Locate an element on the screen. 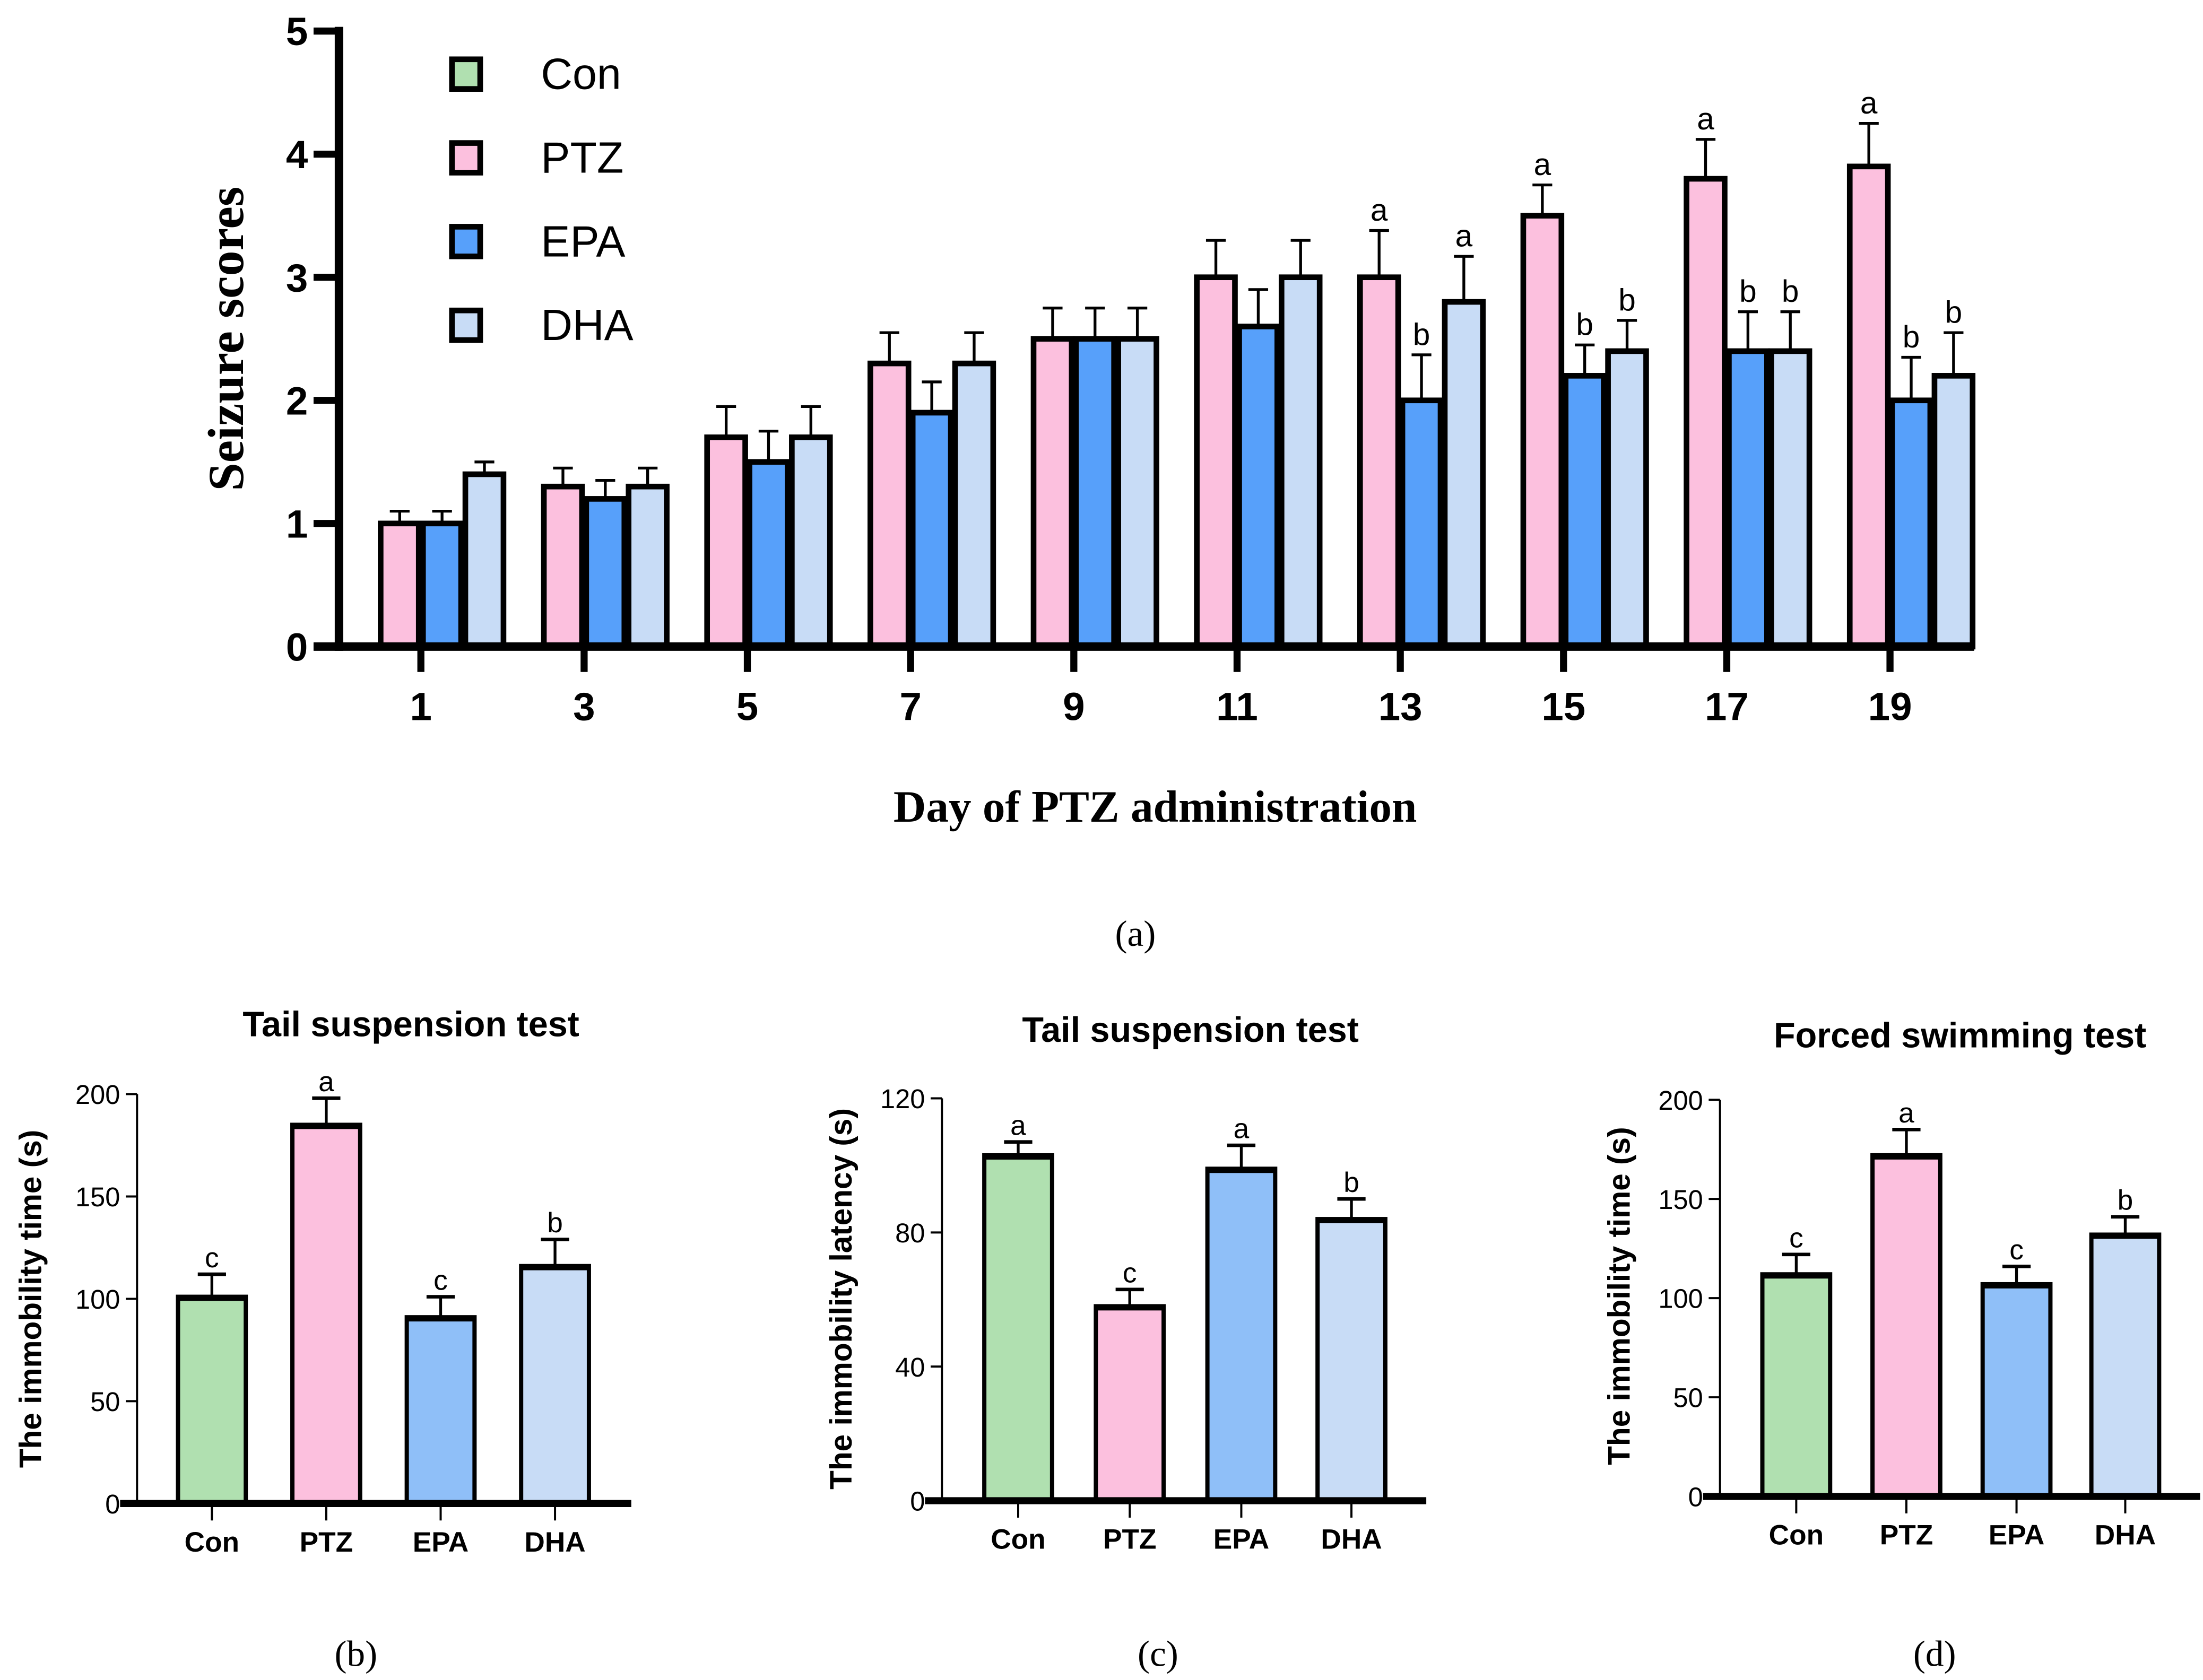 Image resolution: width=2203 pixels, height=1680 pixels. legend-swatch-ptz is located at coordinates (466, 158).